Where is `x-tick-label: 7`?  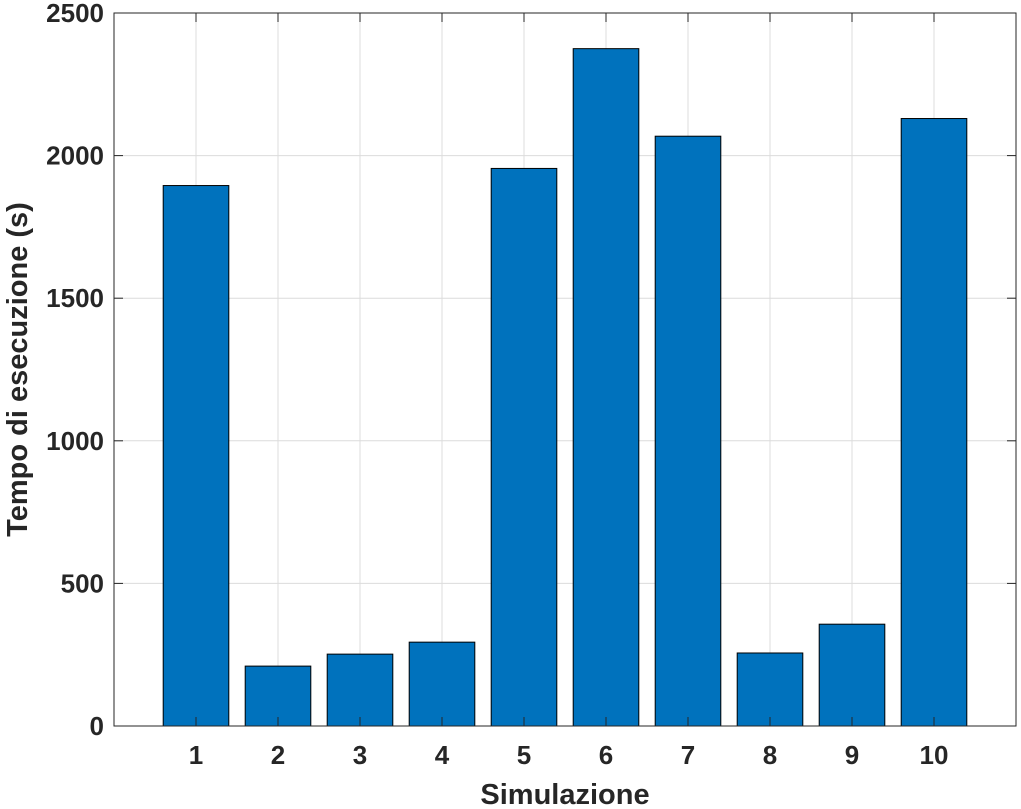 x-tick-label: 7 is located at coordinates (688, 755).